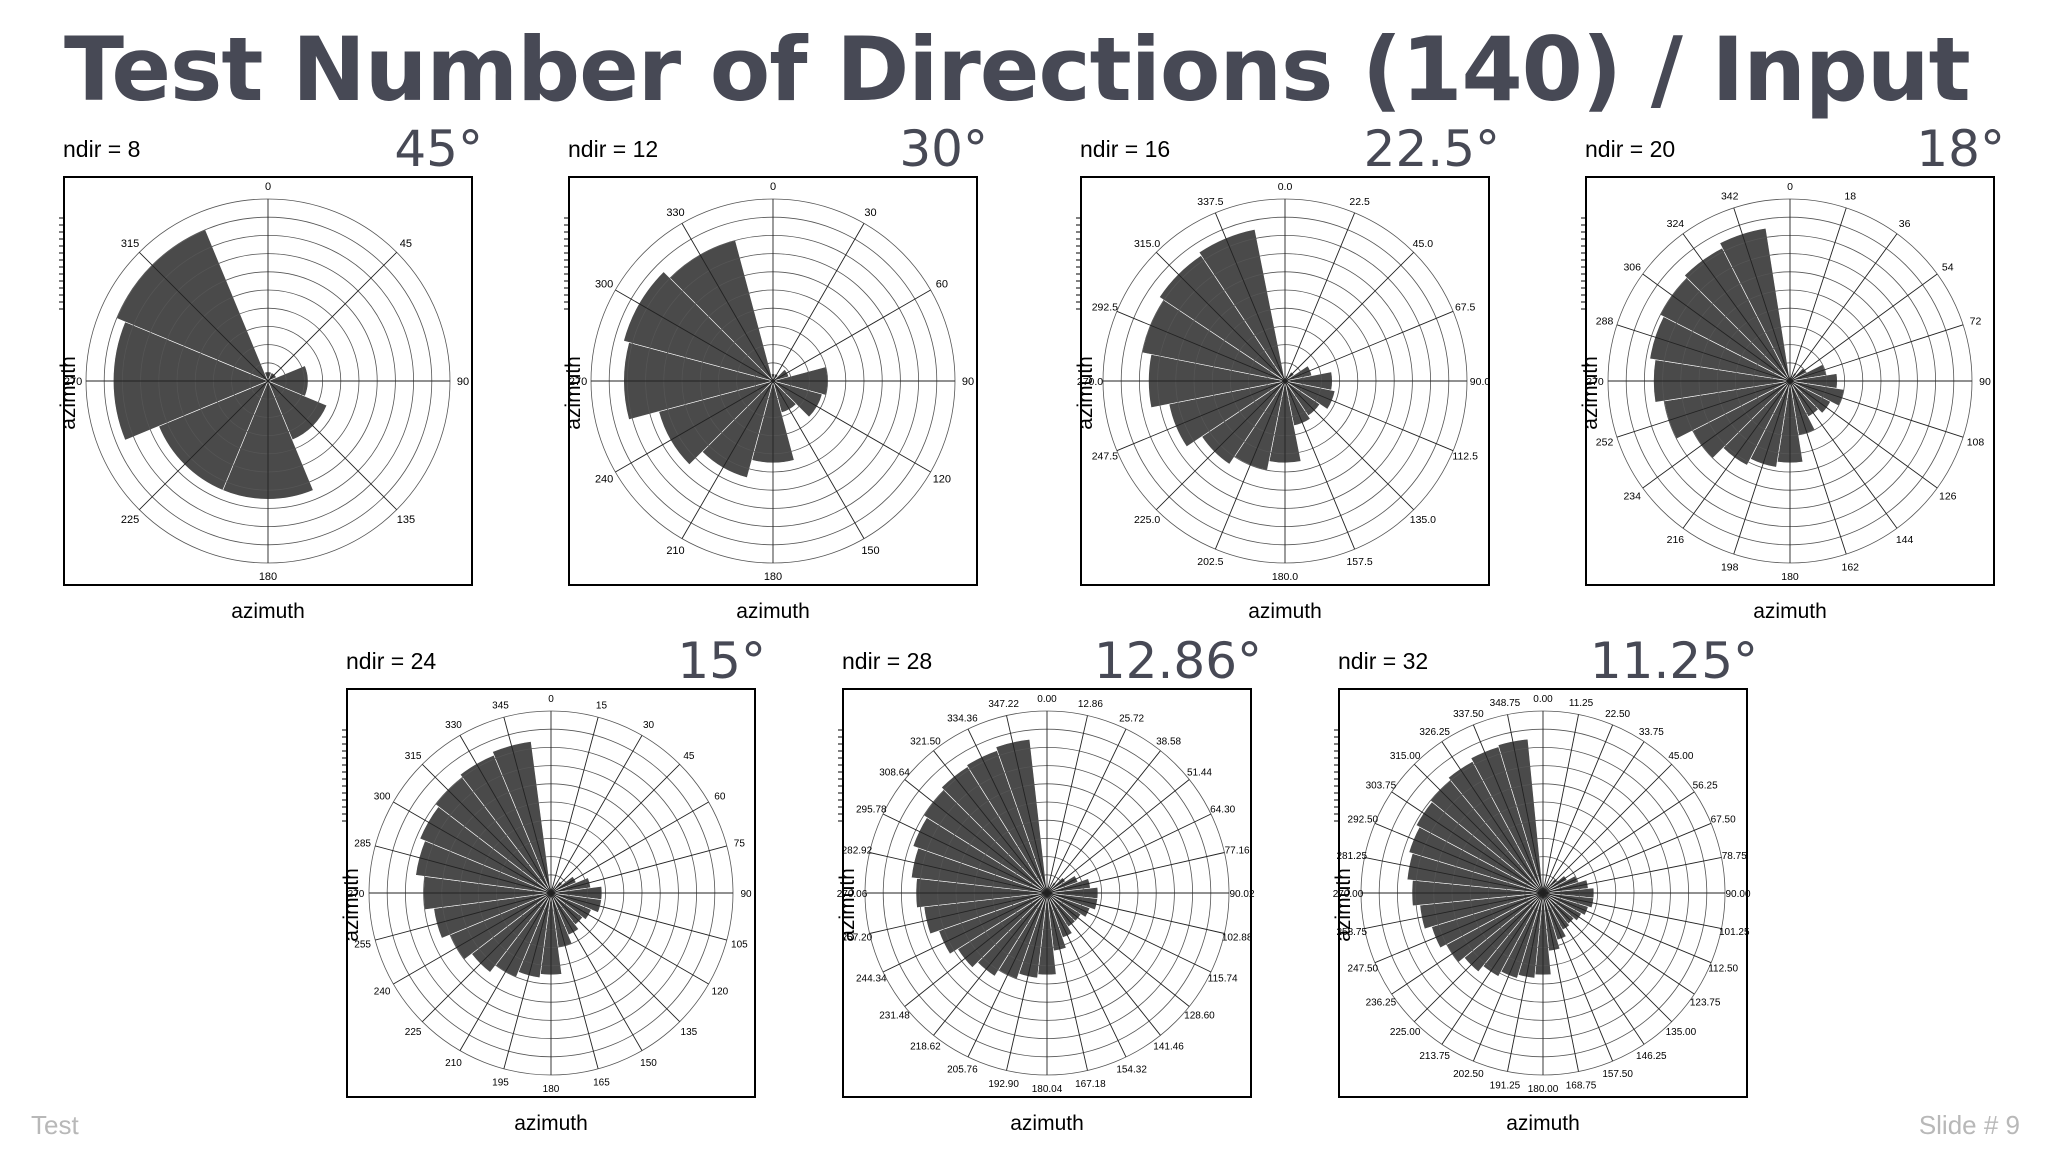 The image size is (2048, 1152). What do you see at coordinates (1705, 786) in the screenshot?
I see `angle-tick-label: 56.25` at bounding box center [1705, 786].